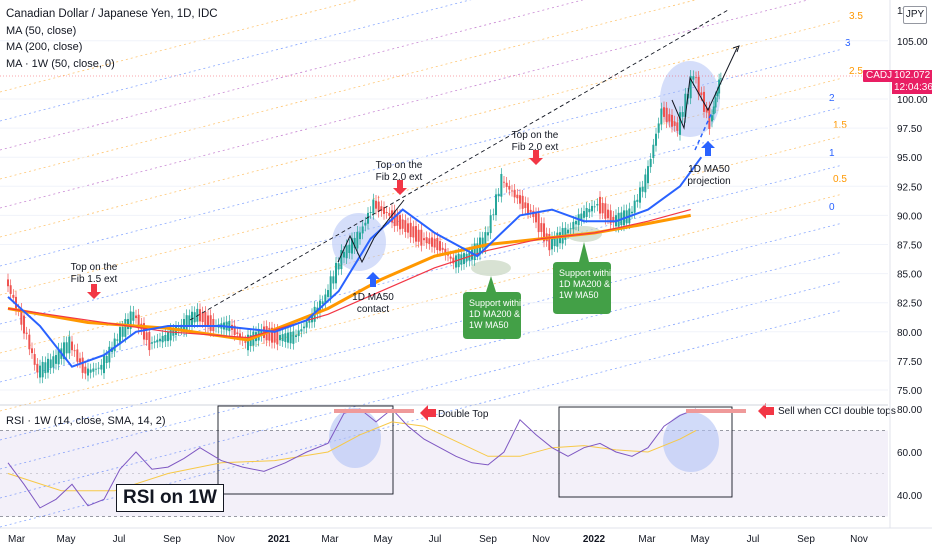  I want to click on price-tick-label: 77.50, so click(909, 362).